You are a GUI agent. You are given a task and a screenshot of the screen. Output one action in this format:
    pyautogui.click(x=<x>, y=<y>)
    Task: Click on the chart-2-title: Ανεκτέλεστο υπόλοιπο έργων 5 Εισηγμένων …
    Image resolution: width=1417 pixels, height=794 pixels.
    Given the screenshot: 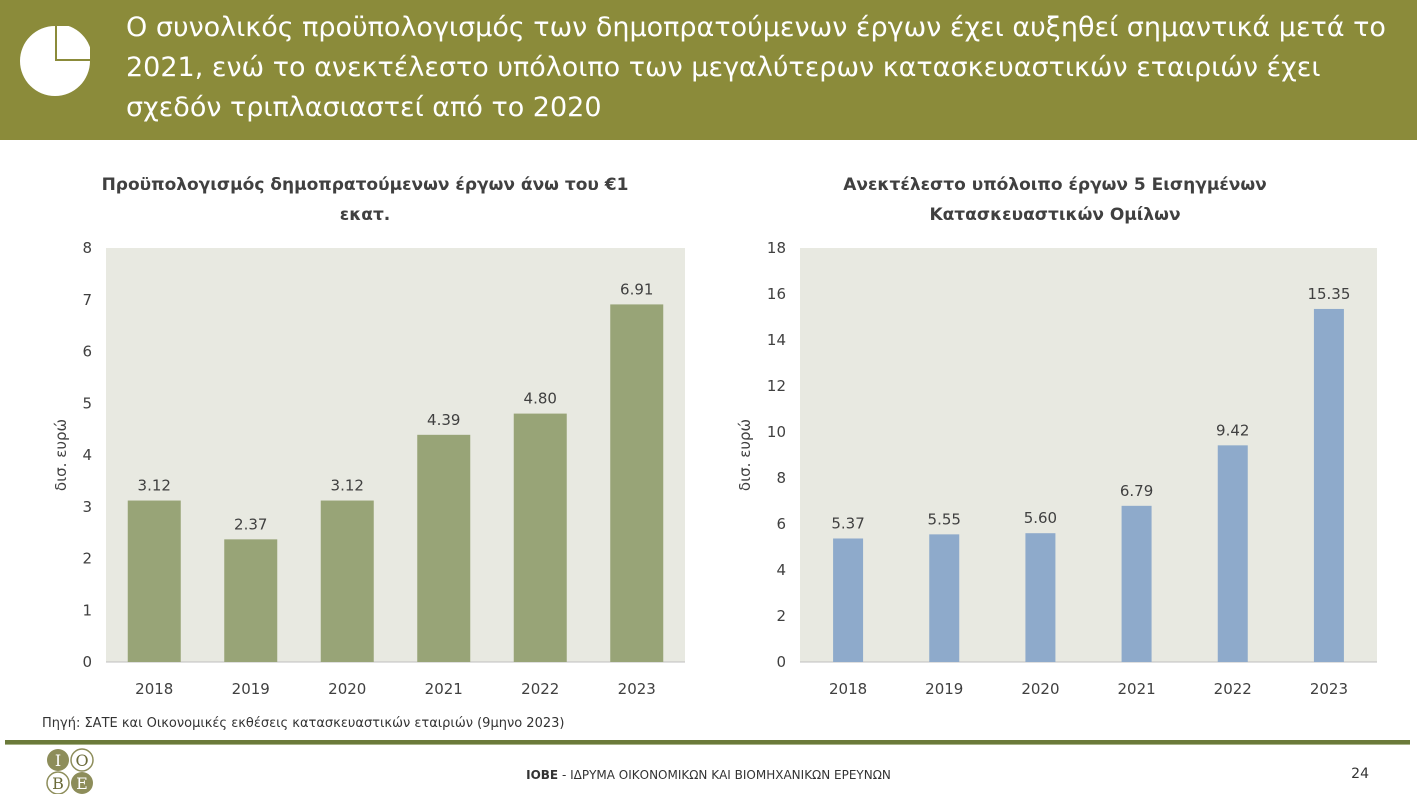 What is the action you would take?
    pyautogui.click(x=1055, y=200)
    